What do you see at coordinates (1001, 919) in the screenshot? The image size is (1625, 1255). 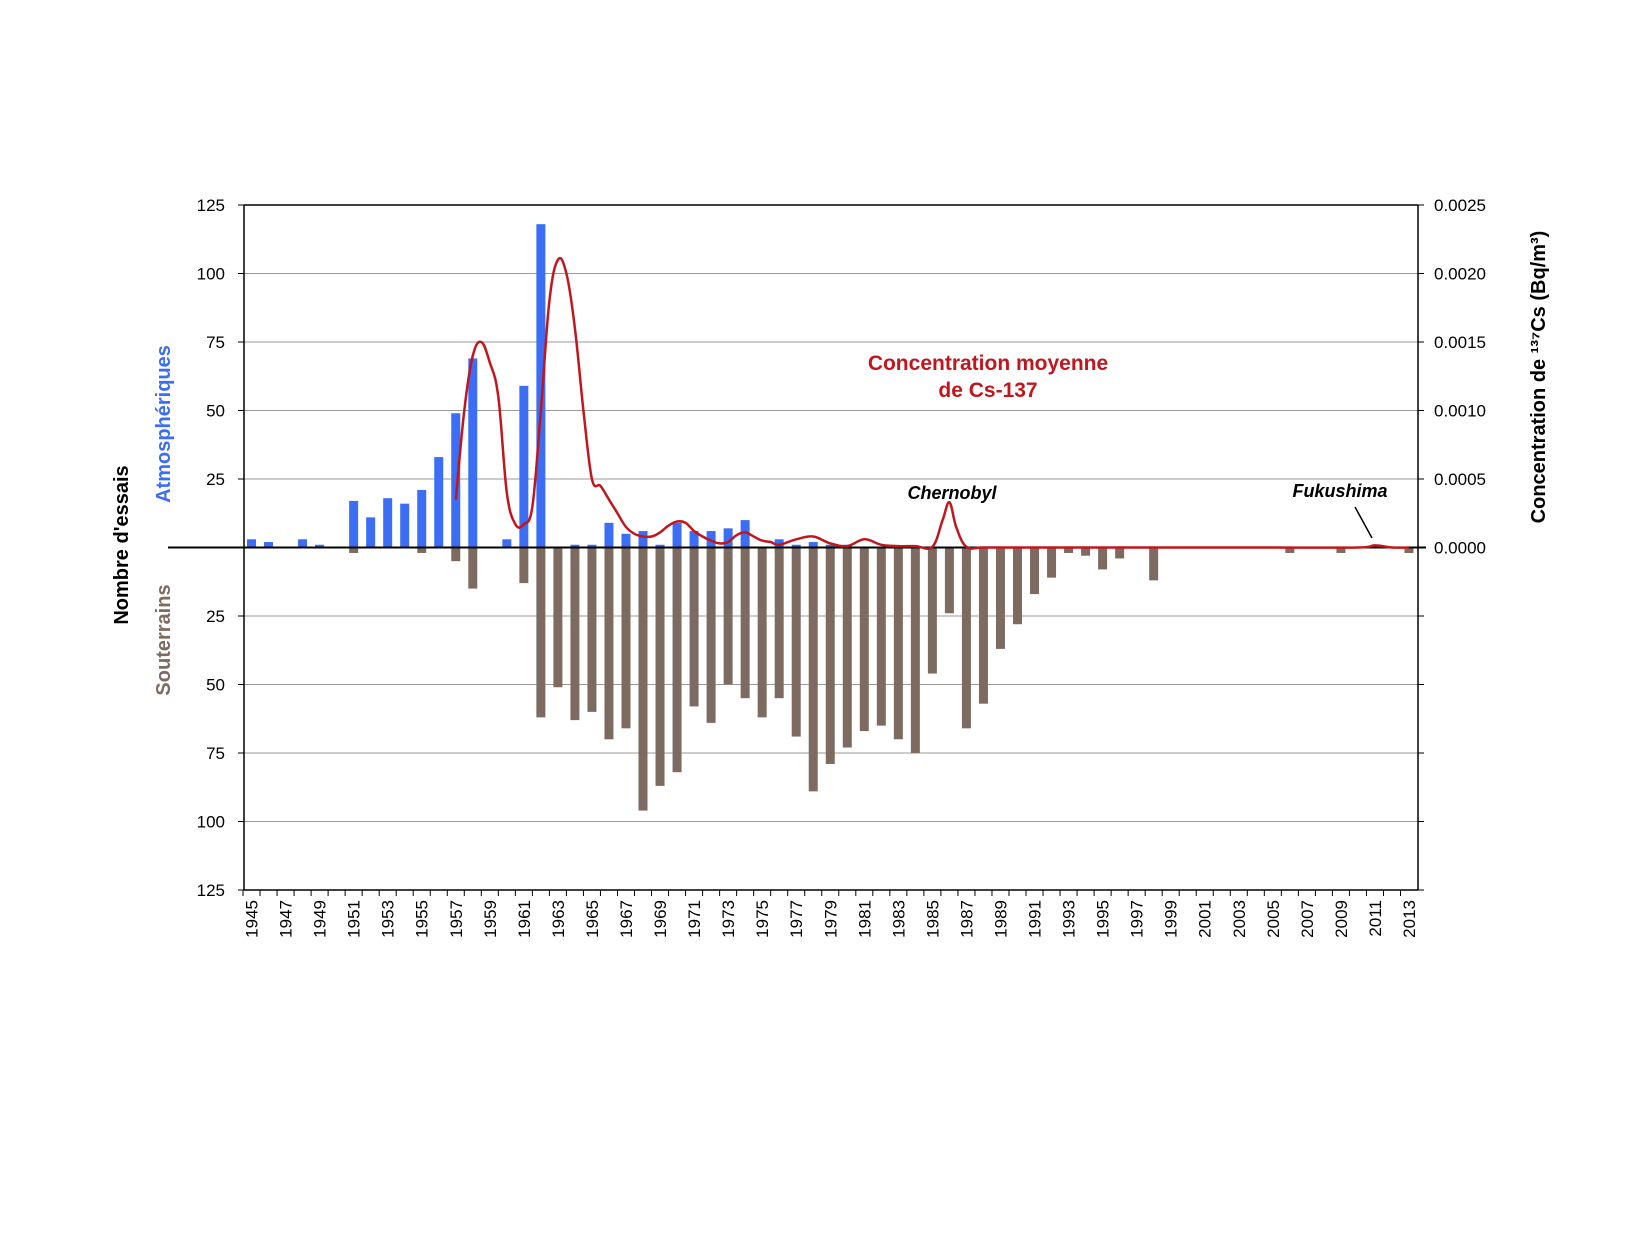 I see `x-tick-label: 1989` at bounding box center [1001, 919].